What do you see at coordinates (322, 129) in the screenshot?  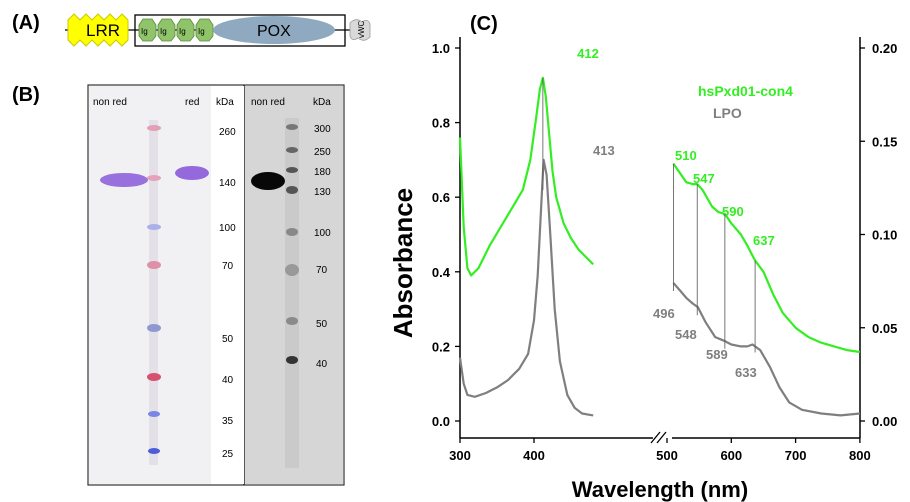 I see `right-marker-300: 300` at bounding box center [322, 129].